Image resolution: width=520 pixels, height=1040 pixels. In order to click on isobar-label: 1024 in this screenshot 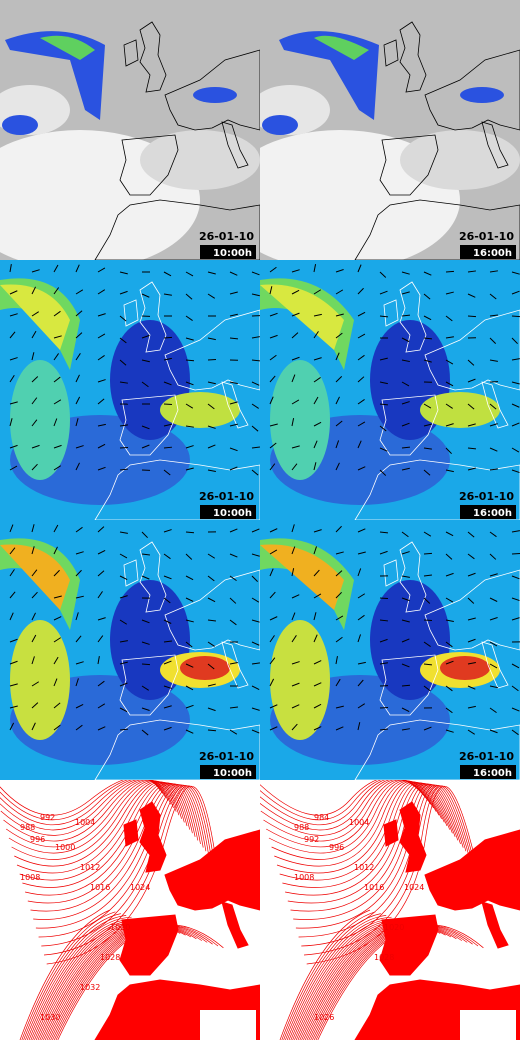, I will do `click(140, 887)`.